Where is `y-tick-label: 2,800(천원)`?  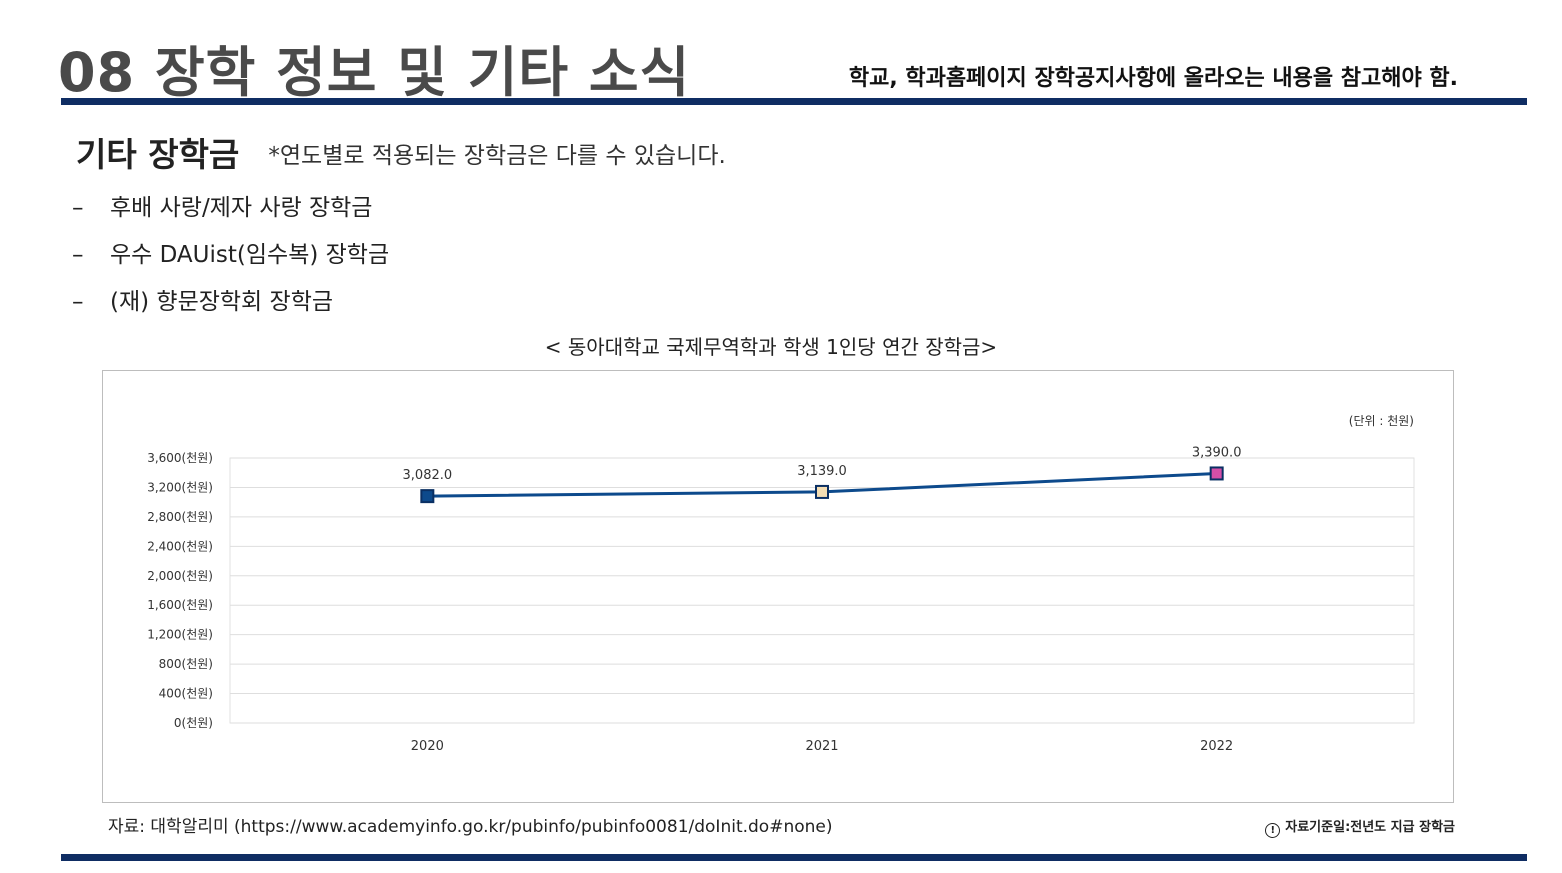 y-tick-label: 2,800(천원) is located at coordinates (180, 516).